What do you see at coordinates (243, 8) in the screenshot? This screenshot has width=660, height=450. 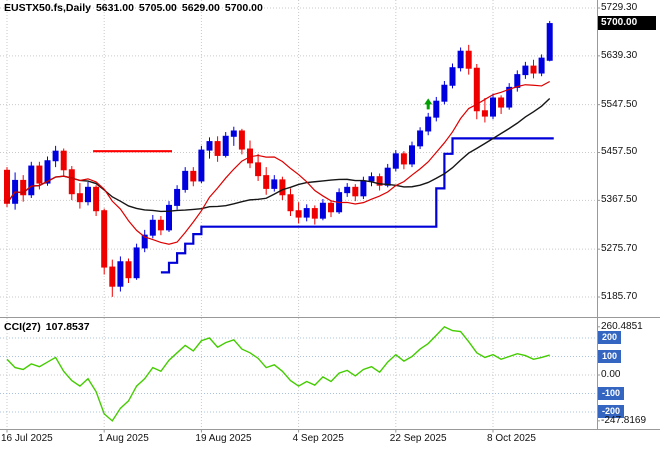 I see `ohlc-close: 5700.00` at bounding box center [243, 8].